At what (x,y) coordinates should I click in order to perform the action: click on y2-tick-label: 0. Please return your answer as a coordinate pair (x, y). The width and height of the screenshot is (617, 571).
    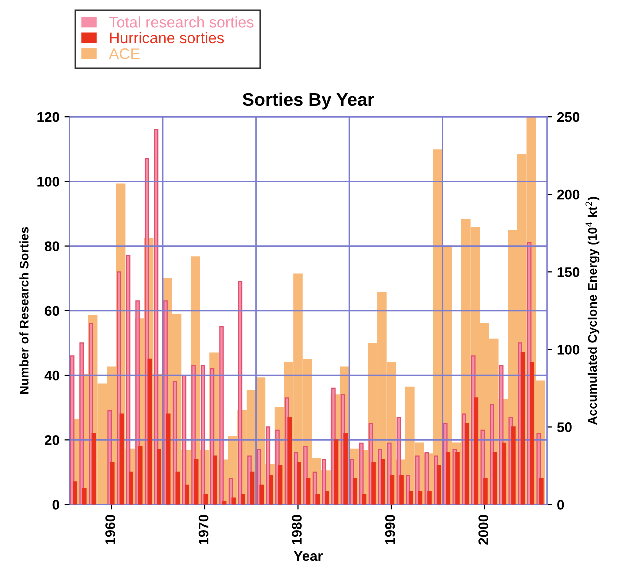
    Looking at the image, I should click on (561, 505).